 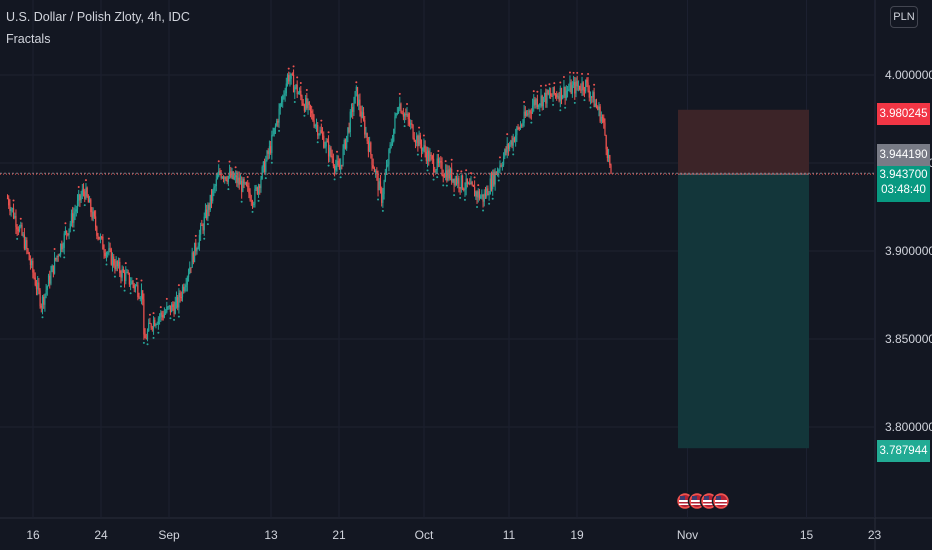 What do you see at coordinates (721, 504) in the screenshot?
I see `flag-stripe` at bounding box center [721, 504].